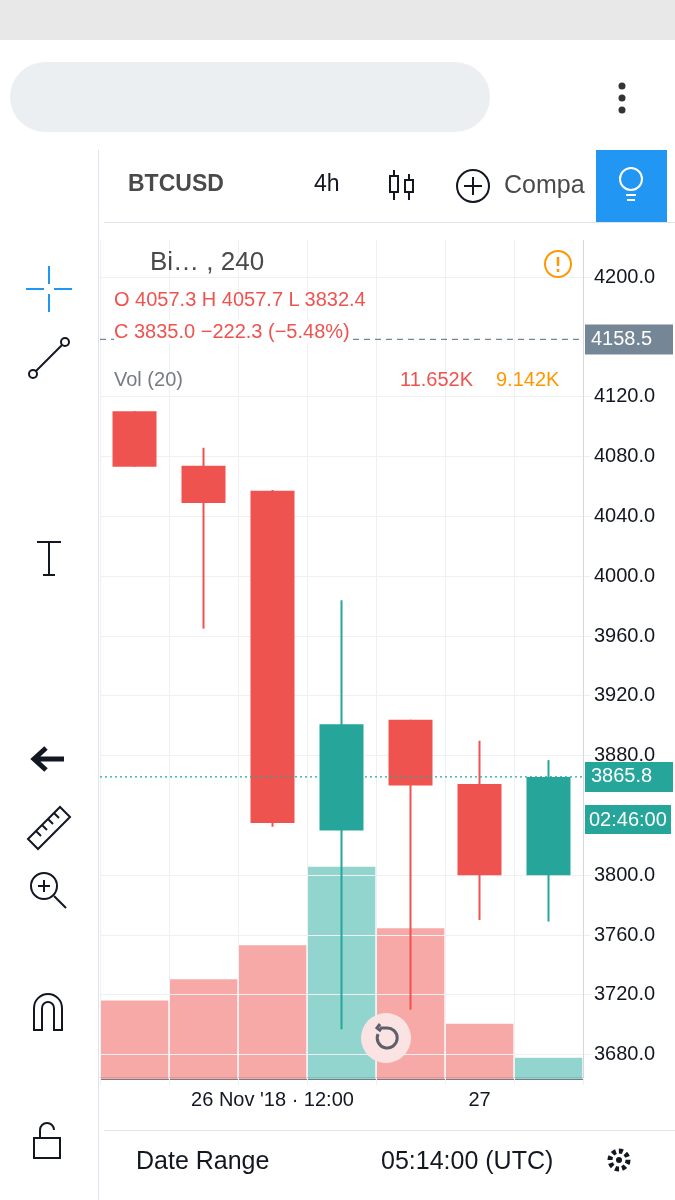 The width and height of the screenshot is (675, 1200). I want to click on text: Compa, so click(545, 184).